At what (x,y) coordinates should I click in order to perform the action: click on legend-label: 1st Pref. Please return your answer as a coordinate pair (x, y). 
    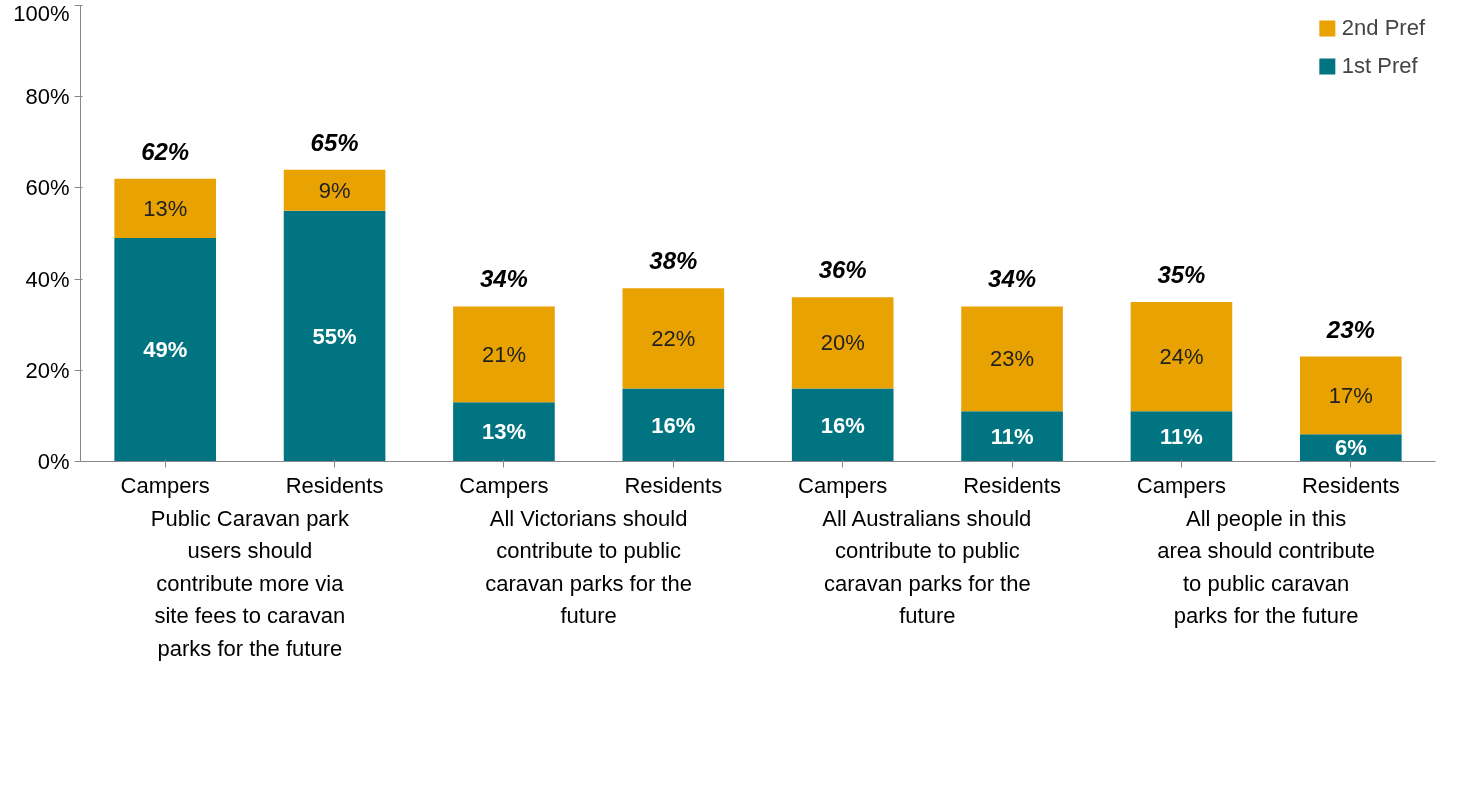
    Looking at the image, I should click on (1379, 66).